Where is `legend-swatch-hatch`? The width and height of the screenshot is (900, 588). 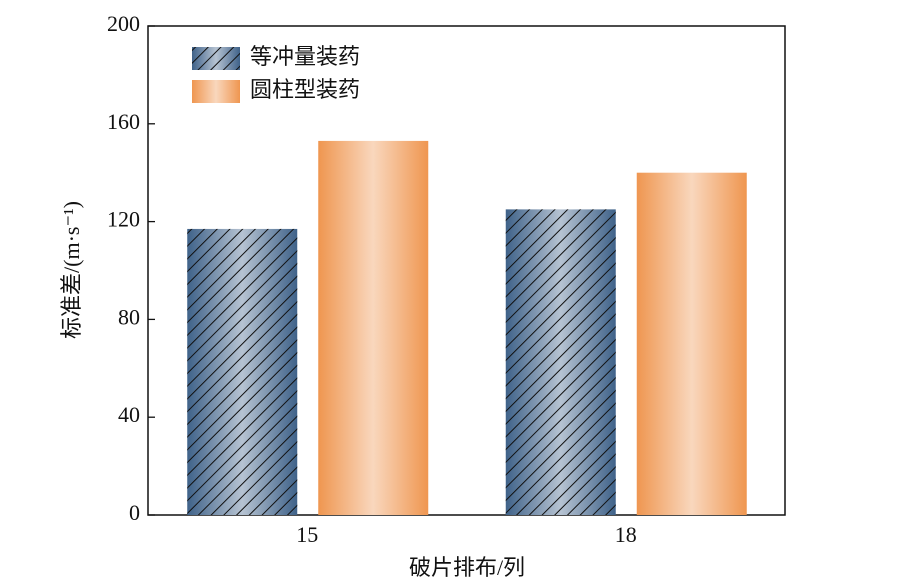 legend-swatch-hatch is located at coordinates (216, 58).